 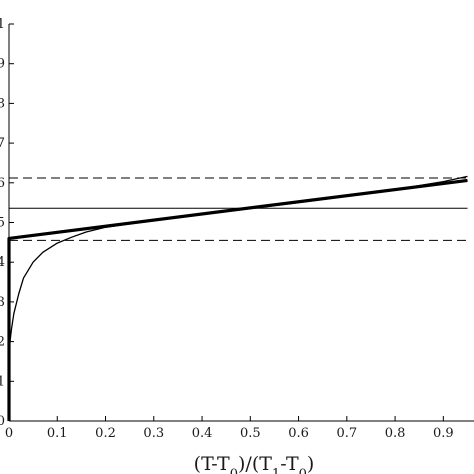 What do you see at coordinates (443, 433) in the screenshot?
I see `x-tick-label: 0.9` at bounding box center [443, 433].